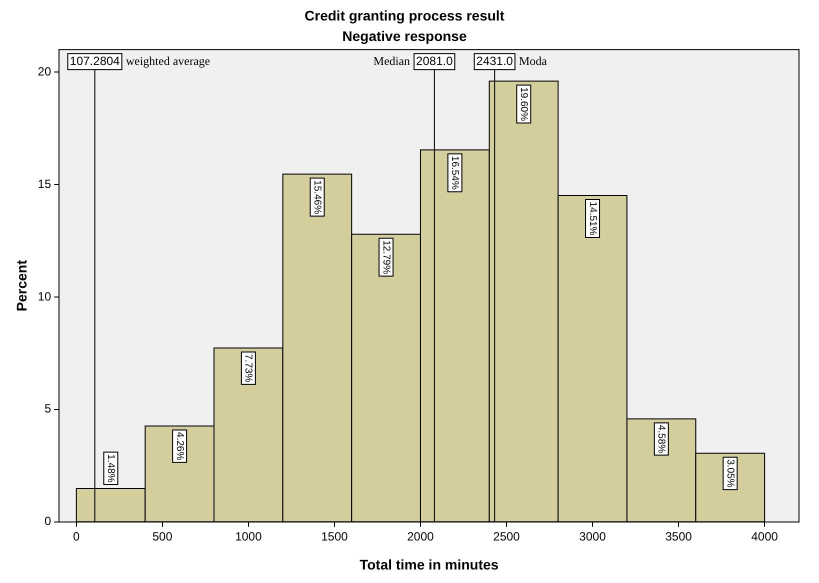 This screenshot has height=583, width=819. Describe the element at coordinates (95, 61) in the screenshot. I see `ref-line-label: 107.2804` at that location.